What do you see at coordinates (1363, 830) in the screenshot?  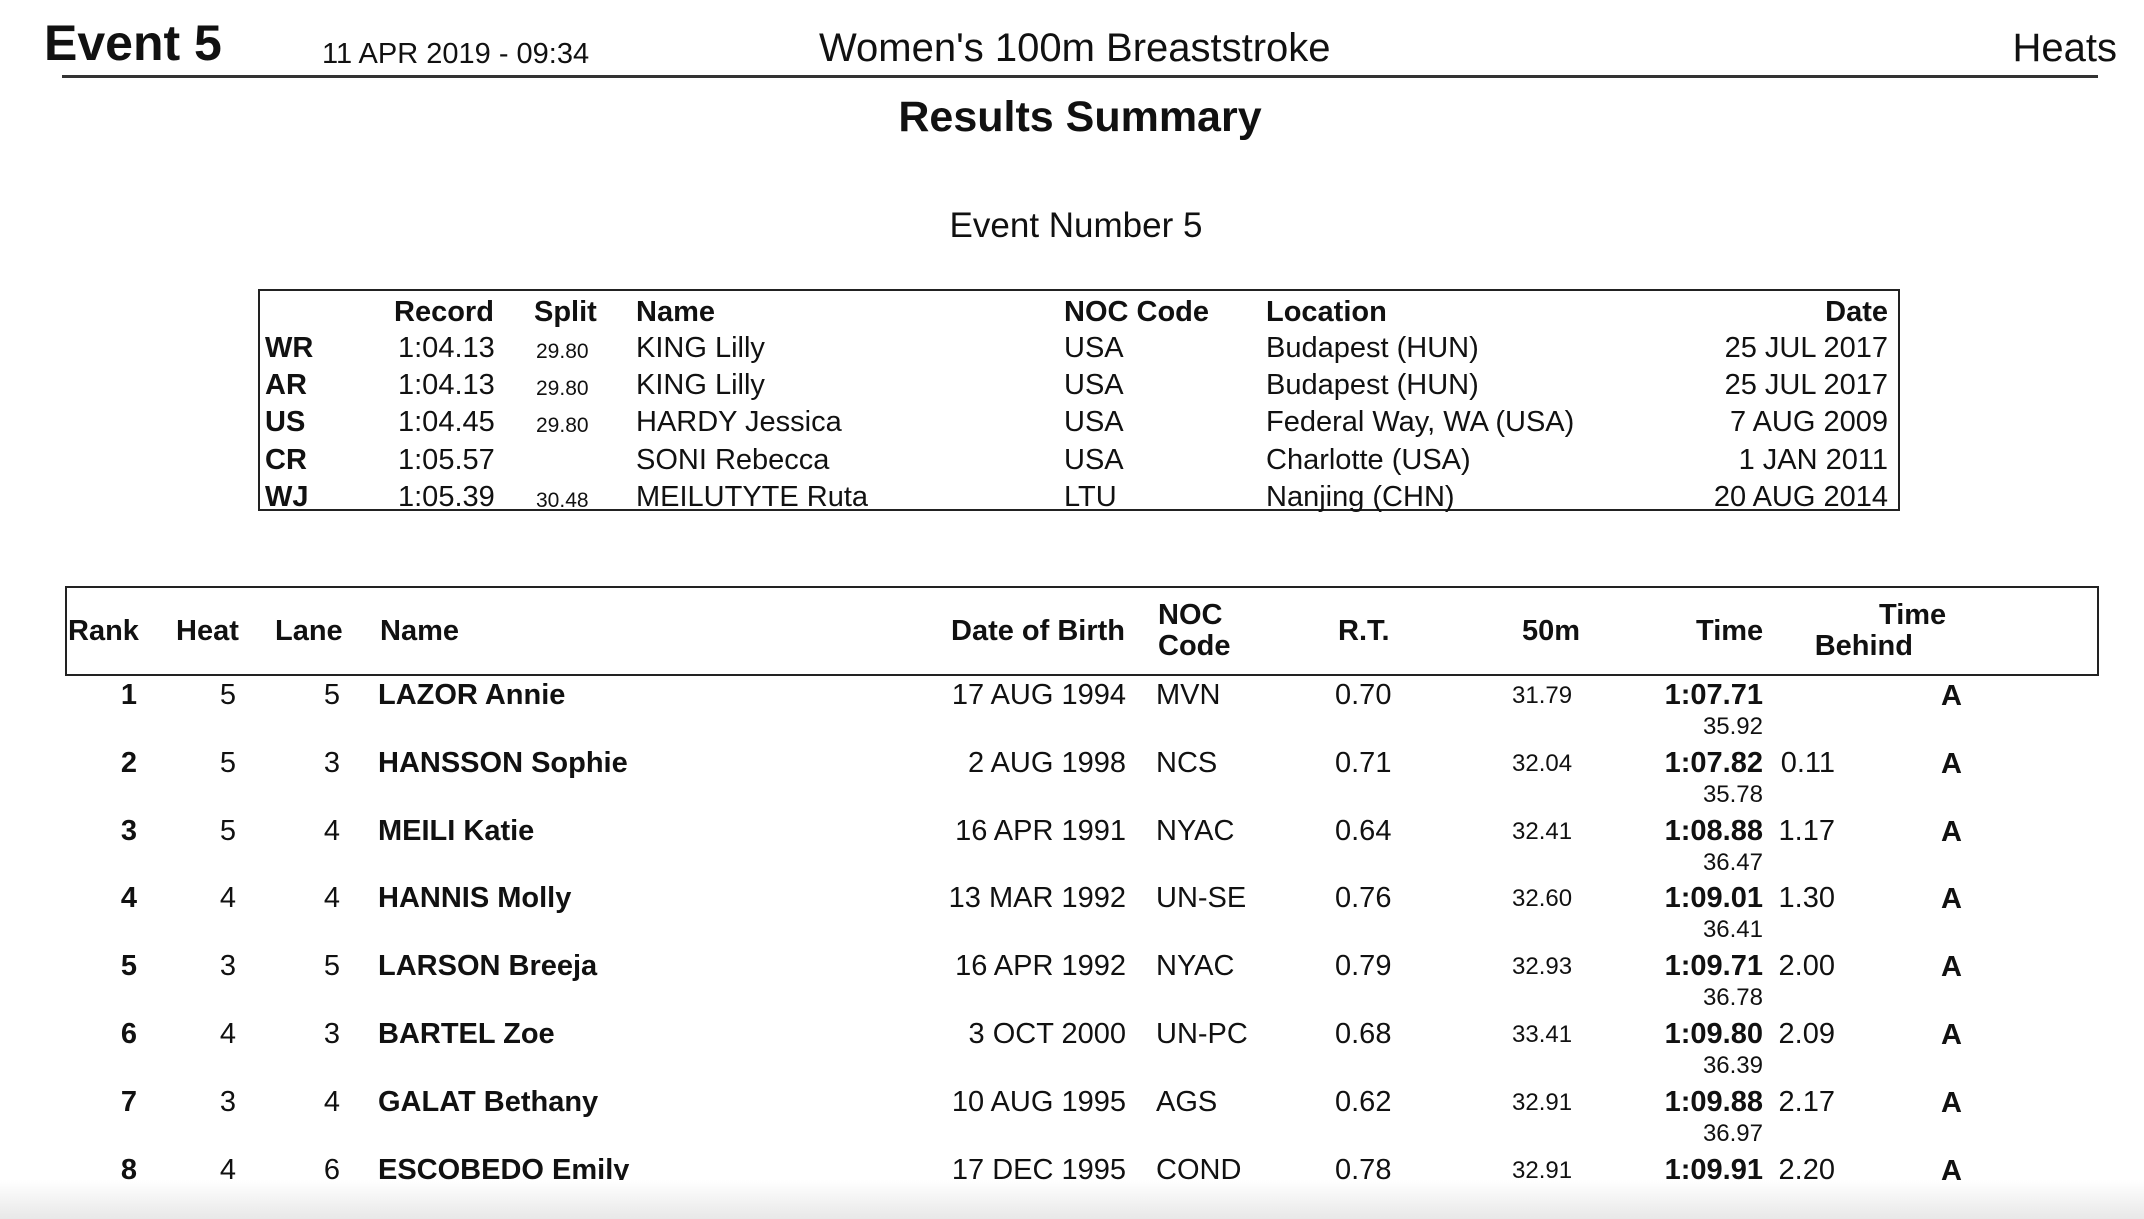 I see `result-rt-cell: 0.64` at bounding box center [1363, 830].